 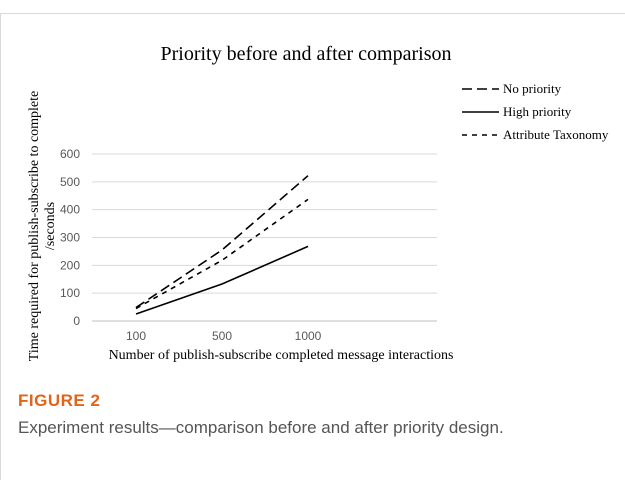 What do you see at coordinates (70, 293) in the screenshot?
I see `y-tick-label: 100` at bounding box center [70, 293].